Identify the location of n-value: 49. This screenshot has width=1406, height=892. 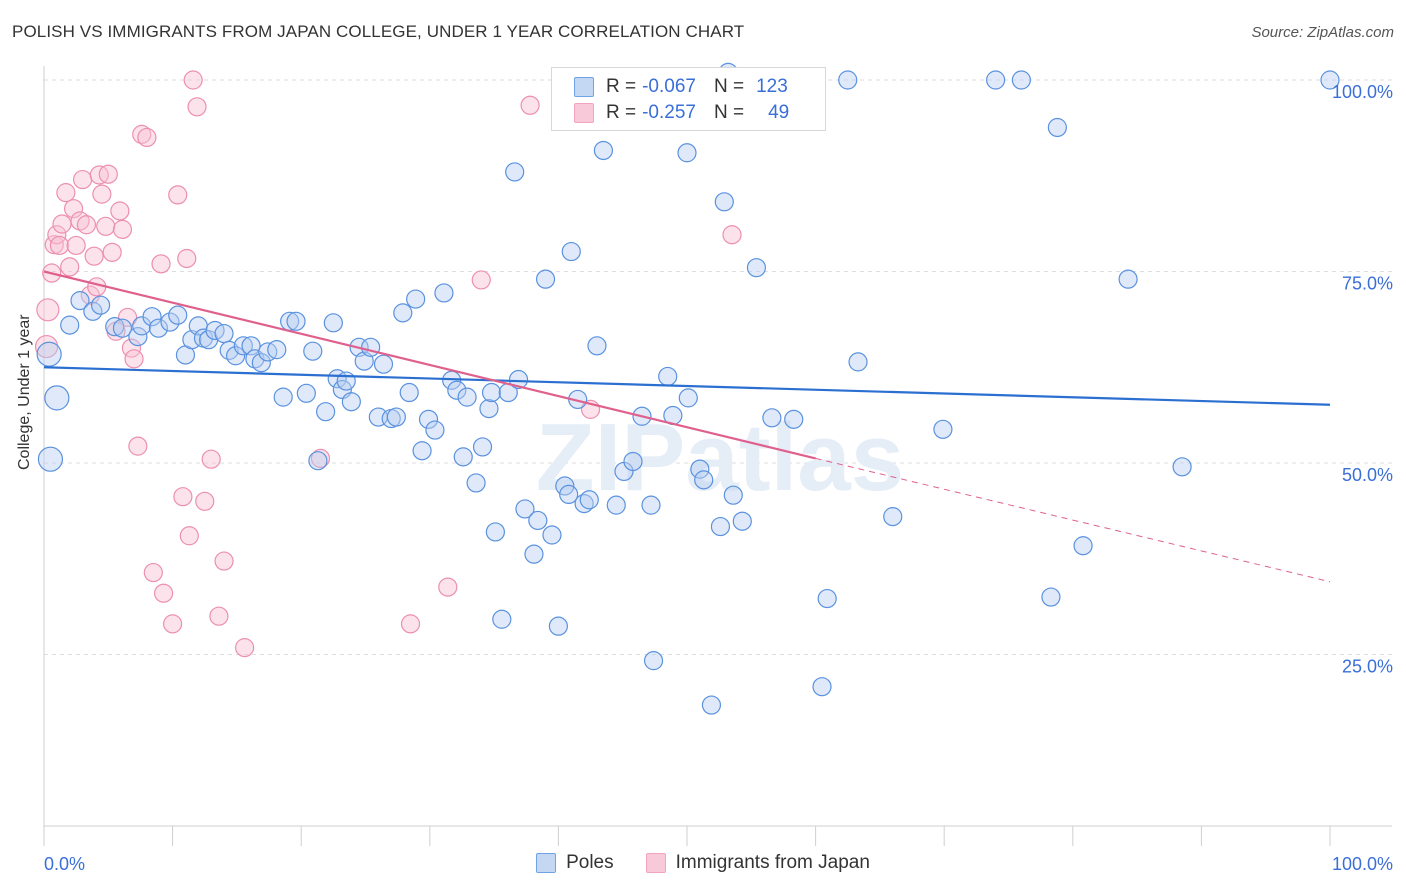
(779, 112).